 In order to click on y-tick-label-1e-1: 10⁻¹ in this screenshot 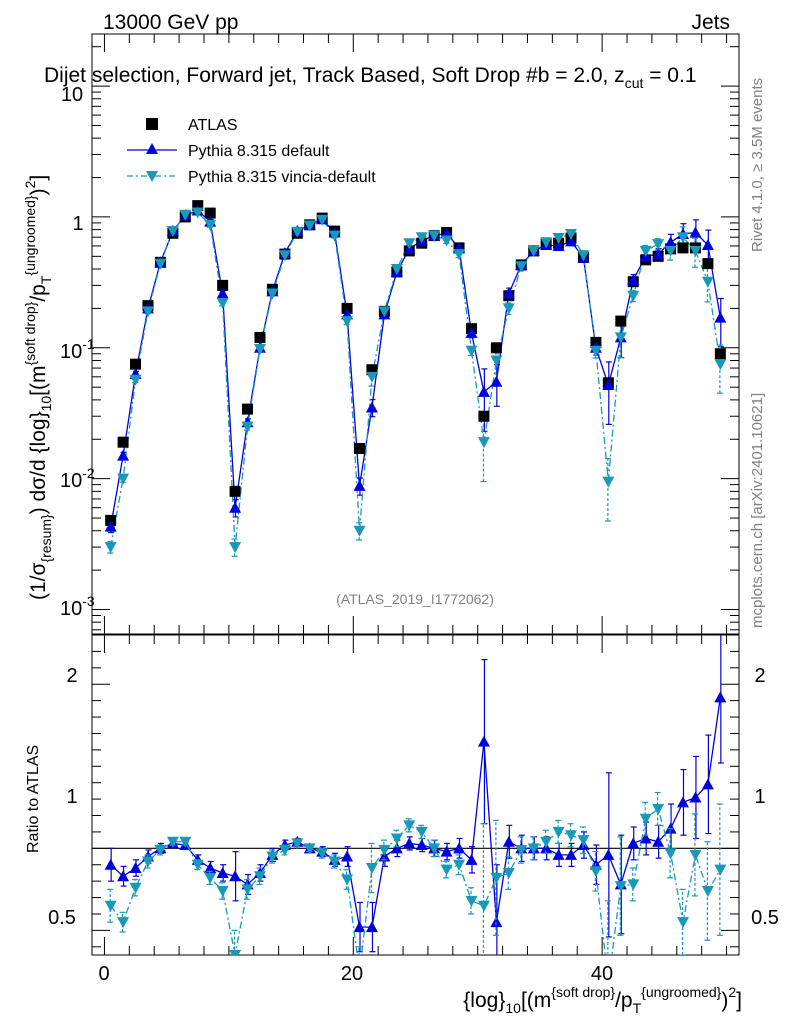, I will do `click(77, 349)`.